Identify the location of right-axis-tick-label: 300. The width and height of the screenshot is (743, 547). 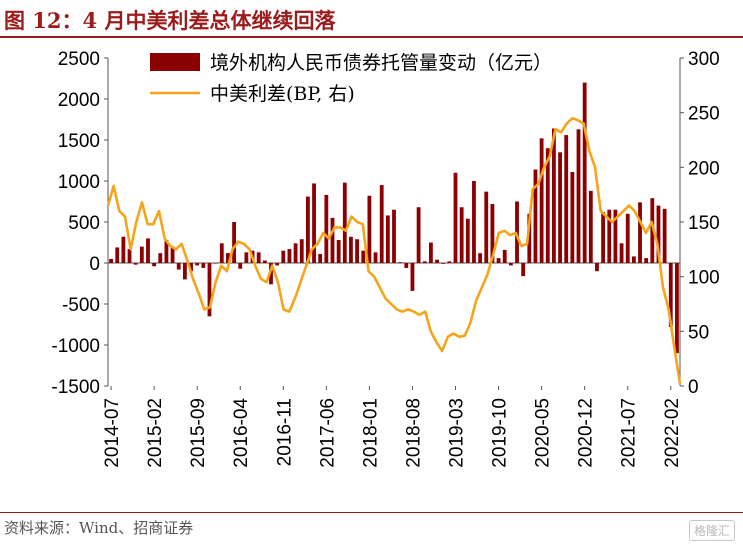
(704, 59).